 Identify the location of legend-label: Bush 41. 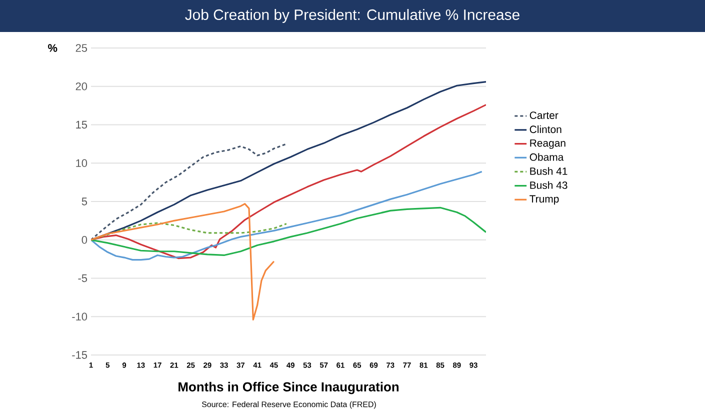
(549, 171).